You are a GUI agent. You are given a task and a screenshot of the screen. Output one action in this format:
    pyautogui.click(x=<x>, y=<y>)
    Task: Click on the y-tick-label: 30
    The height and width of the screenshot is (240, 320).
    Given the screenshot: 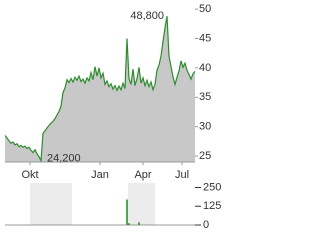 What is the action you would take?
    pyautogui.click(x=205, y=127)
    